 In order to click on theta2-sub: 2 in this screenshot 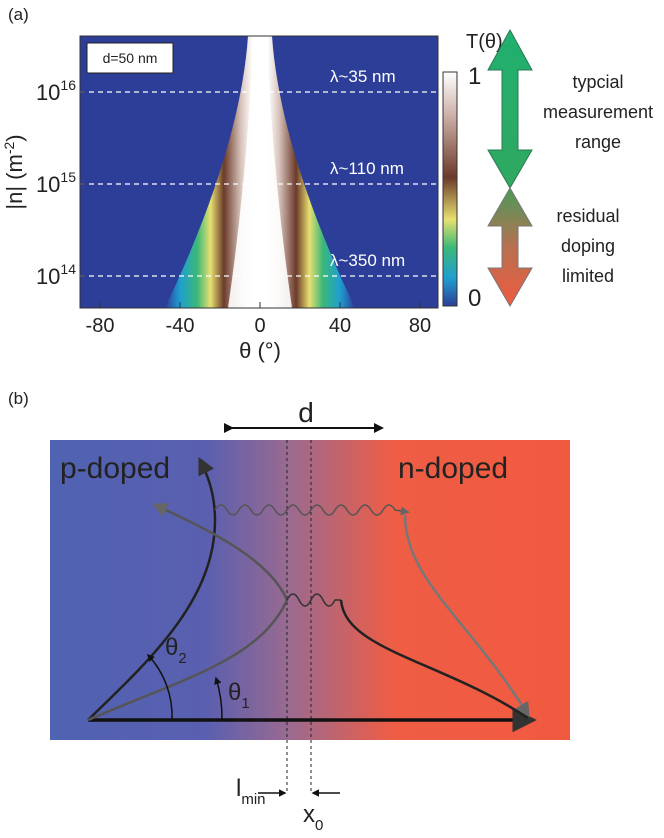, I will do `click(182, 658)`.